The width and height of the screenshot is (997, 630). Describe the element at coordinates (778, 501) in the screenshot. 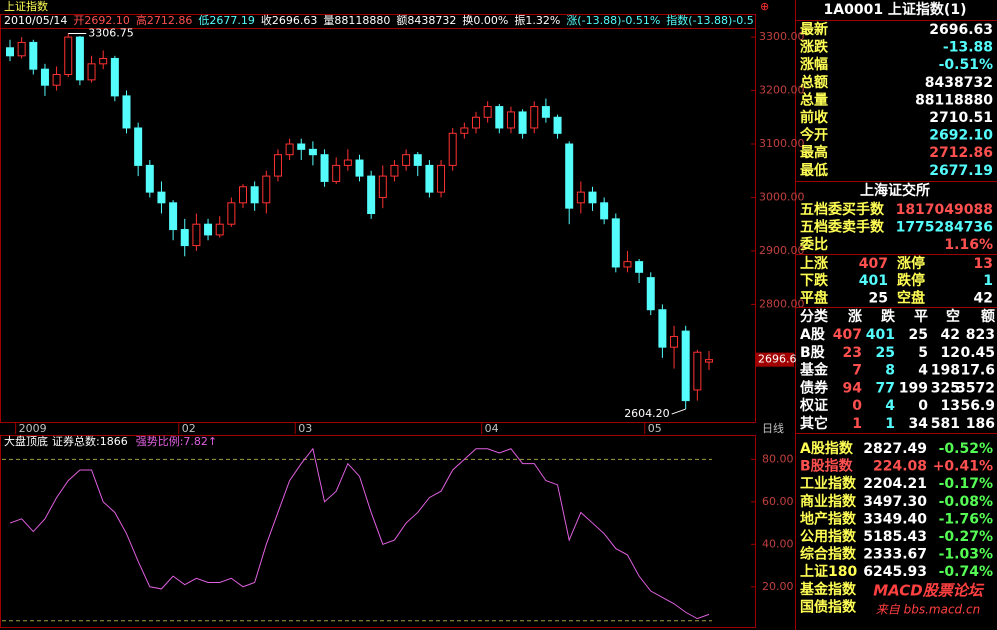

I see `y-tick-label: 60.00` at that location.